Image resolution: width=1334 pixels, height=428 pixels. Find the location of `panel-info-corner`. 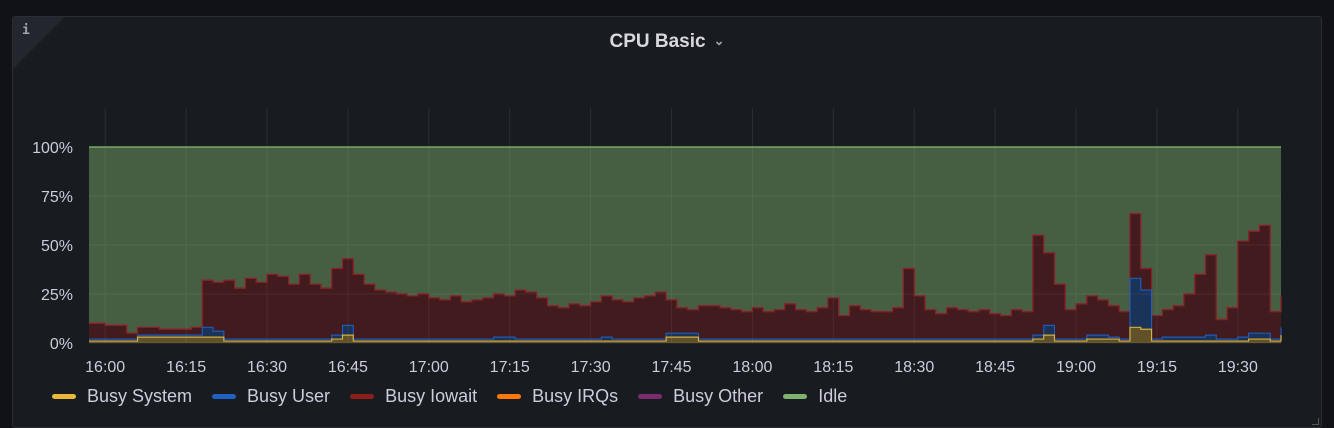

panel-info-corner is located at coordinates (39, 43).